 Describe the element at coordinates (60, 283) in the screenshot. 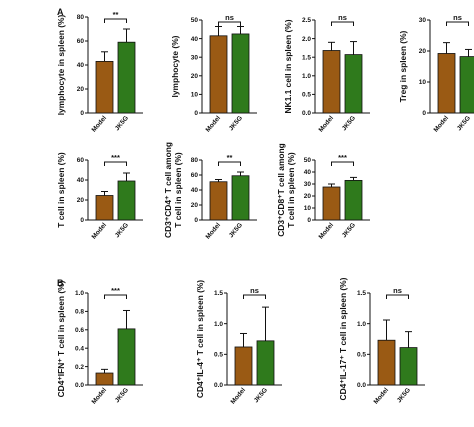

I see `panel-label-b: B` at that location.